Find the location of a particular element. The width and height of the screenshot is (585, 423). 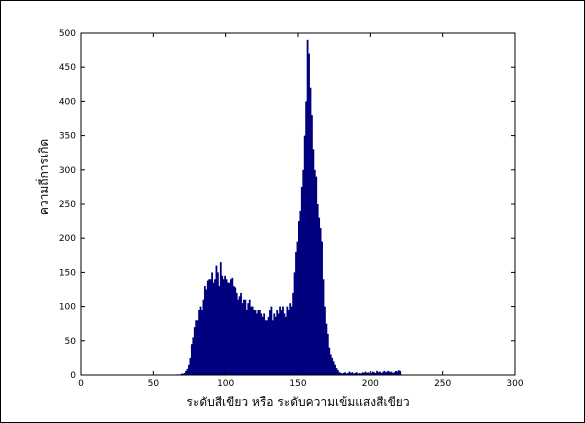

x-tick-label: 200 is located at coordinates (370, 384).